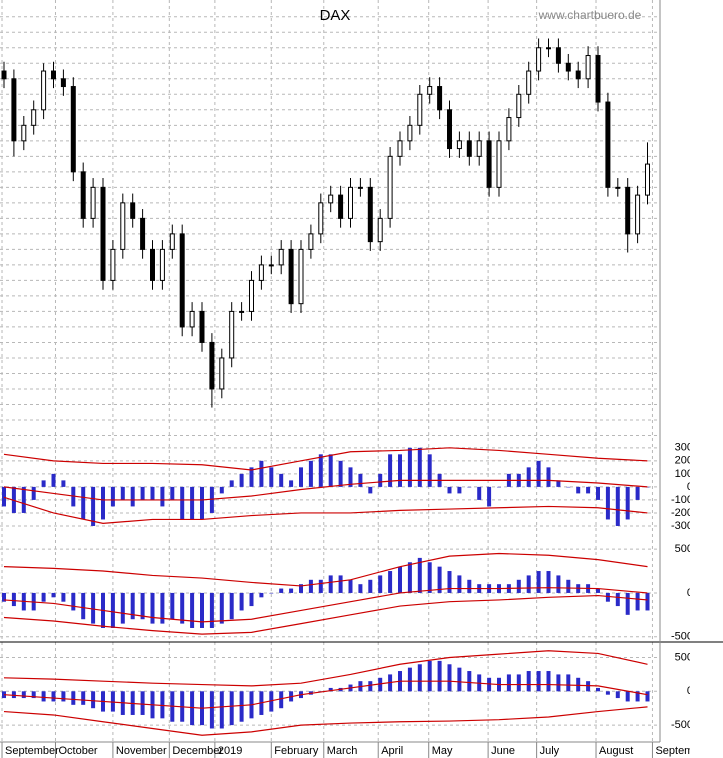  I want to click on y-tick-label: 100, so click(684, 474).